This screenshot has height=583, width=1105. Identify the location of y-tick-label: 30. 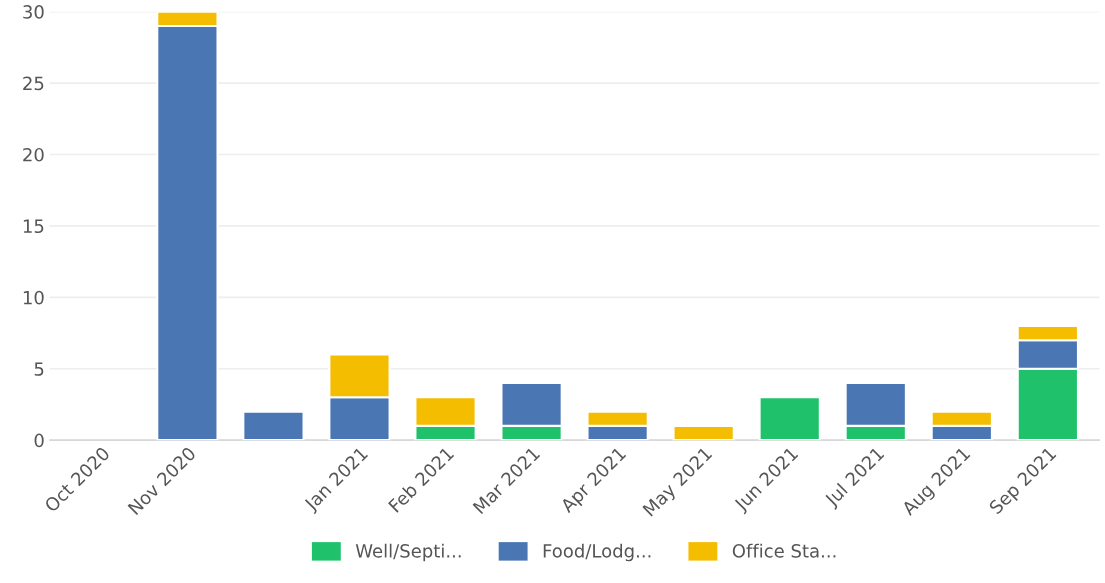
(33, 12).